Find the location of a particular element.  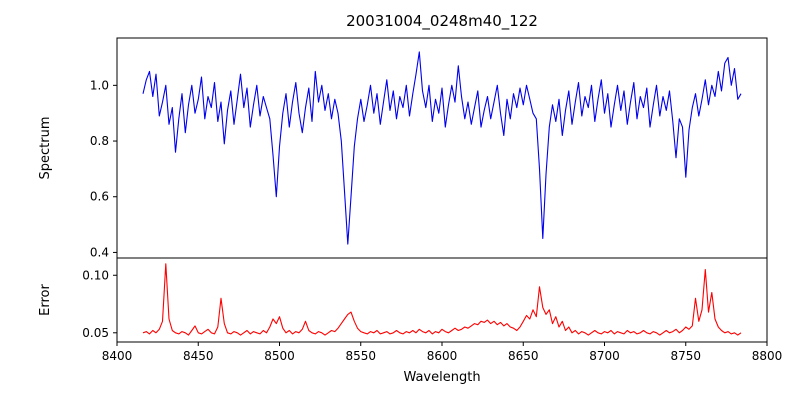

xtick-label: 8450 is located at coordinates (198, 356).